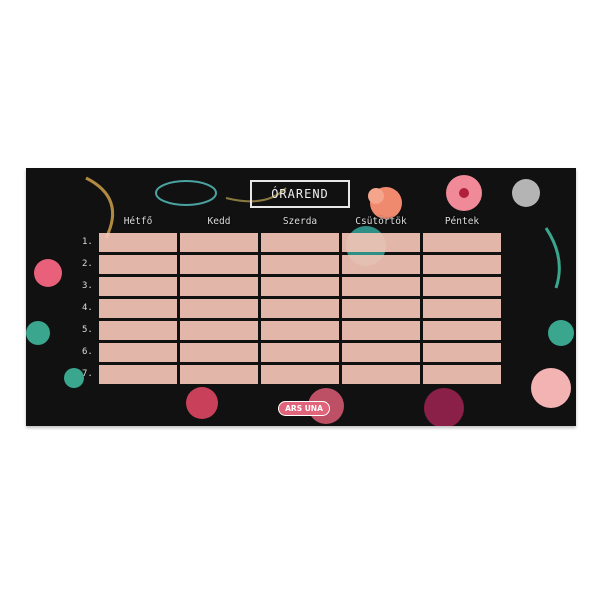  I want to click on day-header: Kedd, so click(219, 221).